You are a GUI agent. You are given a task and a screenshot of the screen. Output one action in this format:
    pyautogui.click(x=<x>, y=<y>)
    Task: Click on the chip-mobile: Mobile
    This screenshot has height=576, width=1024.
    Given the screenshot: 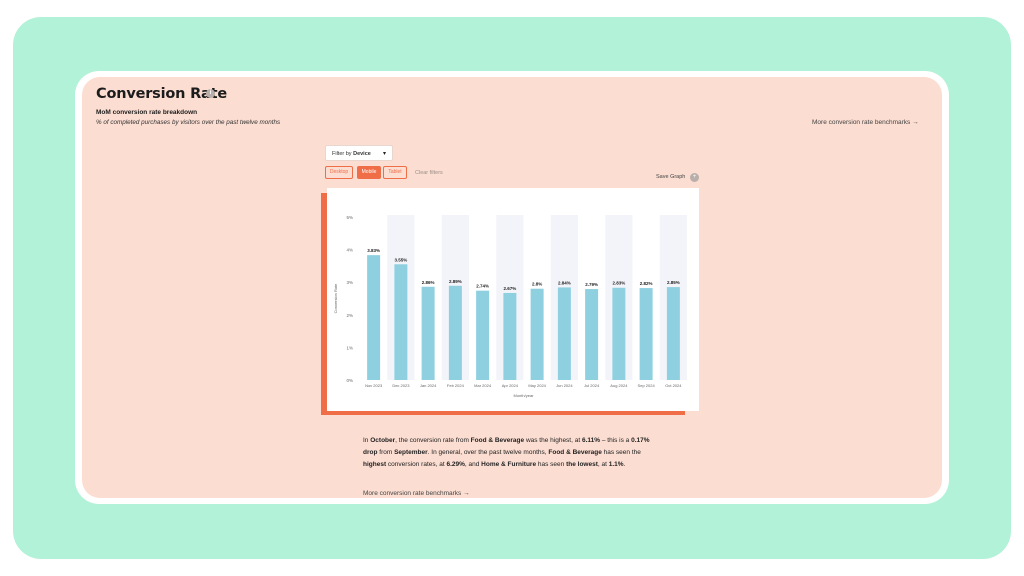 What is the action you would take?
    pyautogui.click(x=369, y=172)
    